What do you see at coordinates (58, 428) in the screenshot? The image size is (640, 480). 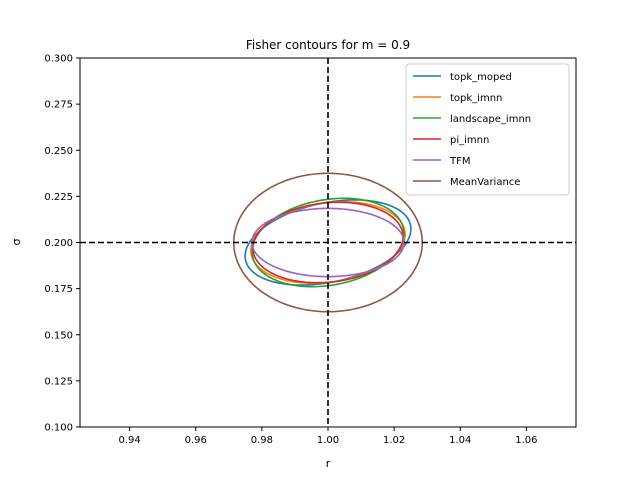 I see `y-tick-label: 0.100` at bounding box center [58, 428].